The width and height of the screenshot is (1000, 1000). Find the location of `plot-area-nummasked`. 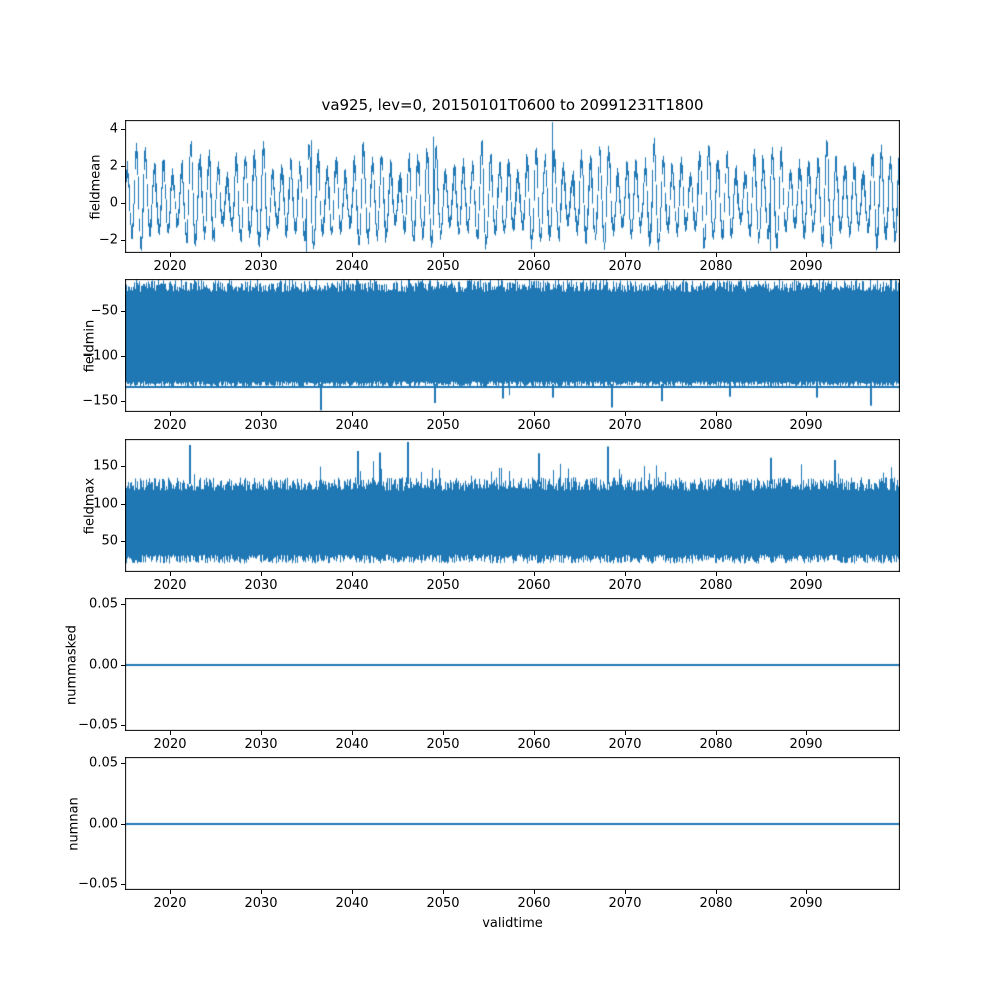

plot-area-nummasked is located at coordinates (512, 664).